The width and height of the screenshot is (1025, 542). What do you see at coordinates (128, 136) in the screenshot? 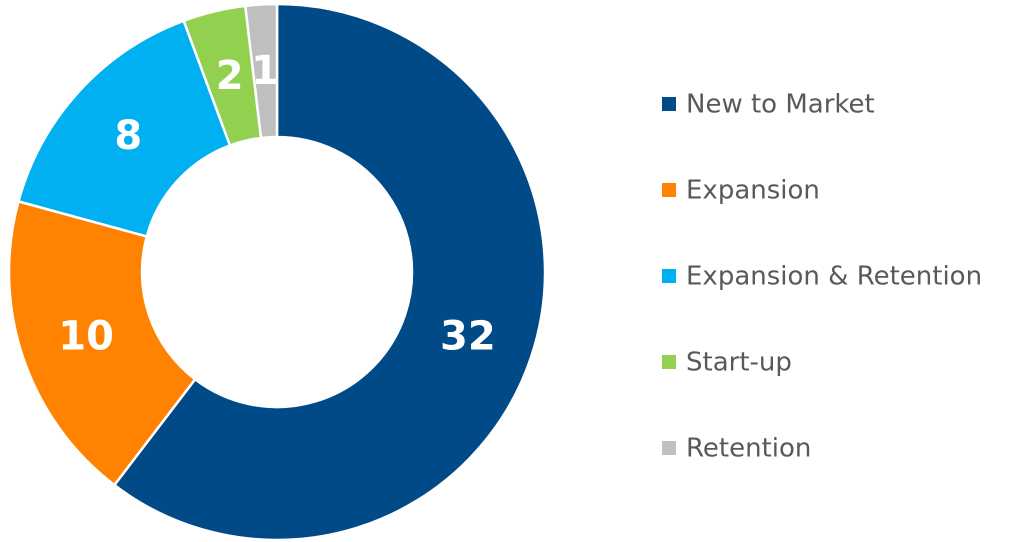
I see `slice-label: 8` at bounding box center [128, 136].